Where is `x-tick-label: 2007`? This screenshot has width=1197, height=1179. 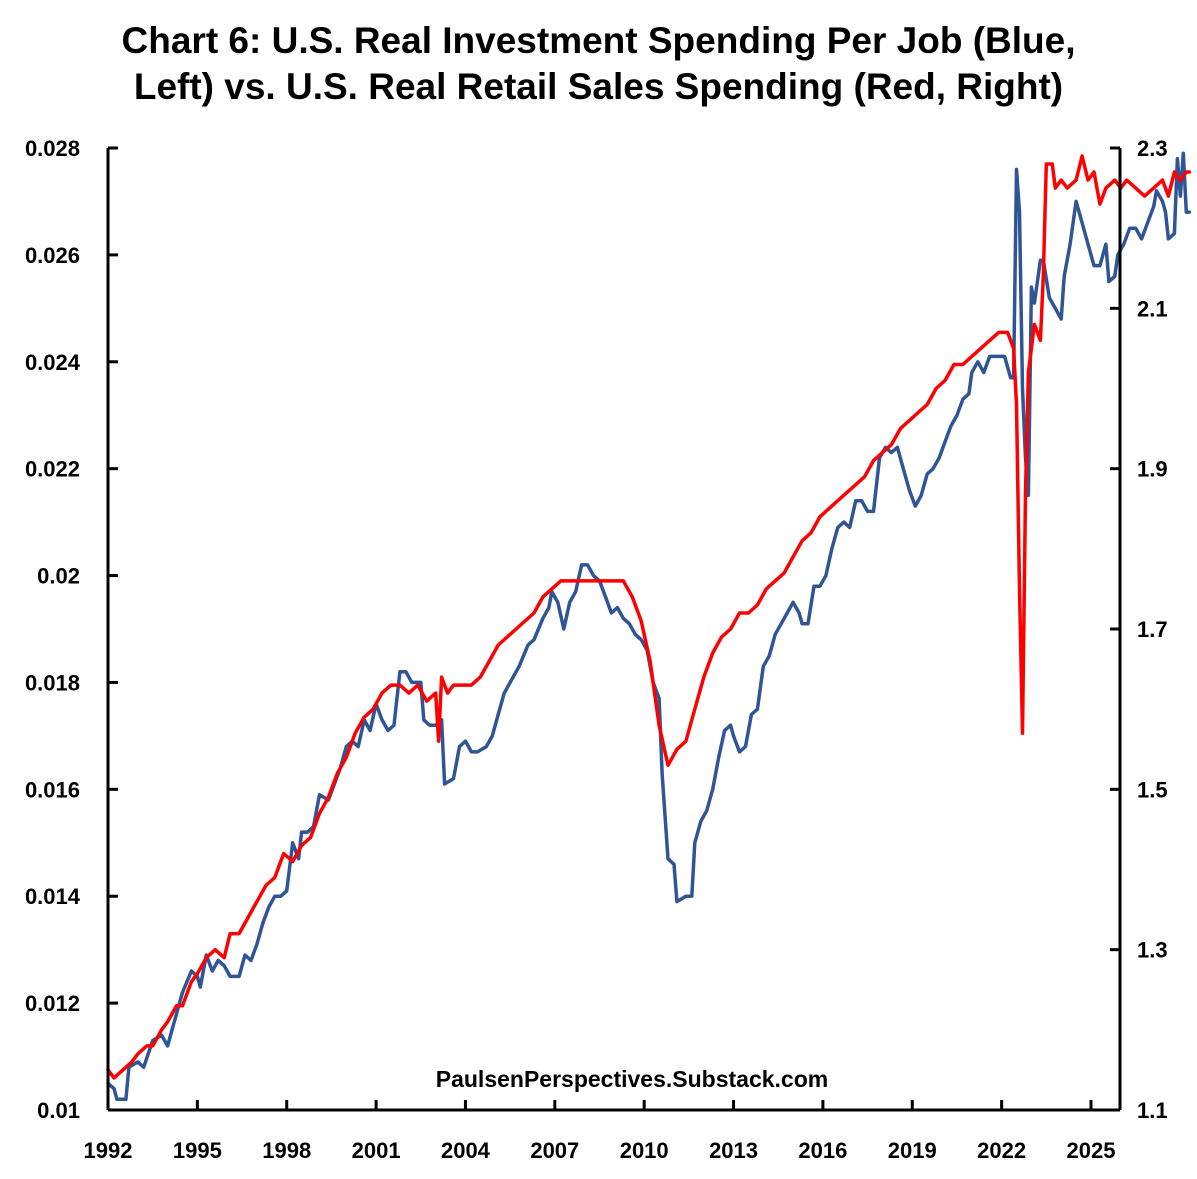 x-tick-label: 2007 is located at coordinates (554, 1150).